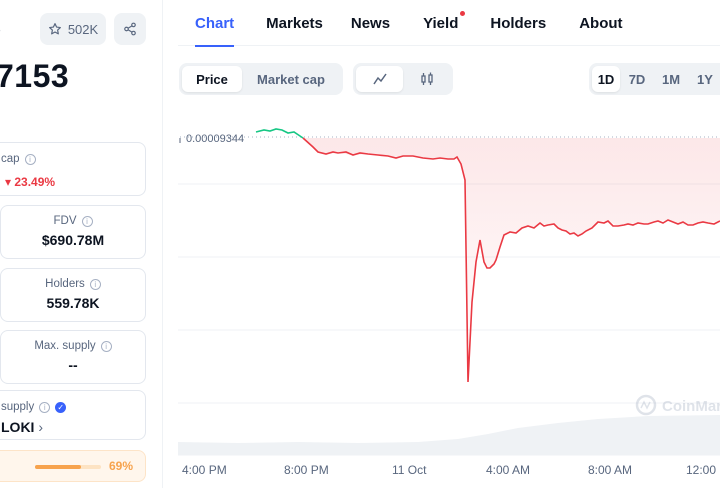 The image size is (720, 488). I want to click on tab-markets: Markets, so click(294, 23).